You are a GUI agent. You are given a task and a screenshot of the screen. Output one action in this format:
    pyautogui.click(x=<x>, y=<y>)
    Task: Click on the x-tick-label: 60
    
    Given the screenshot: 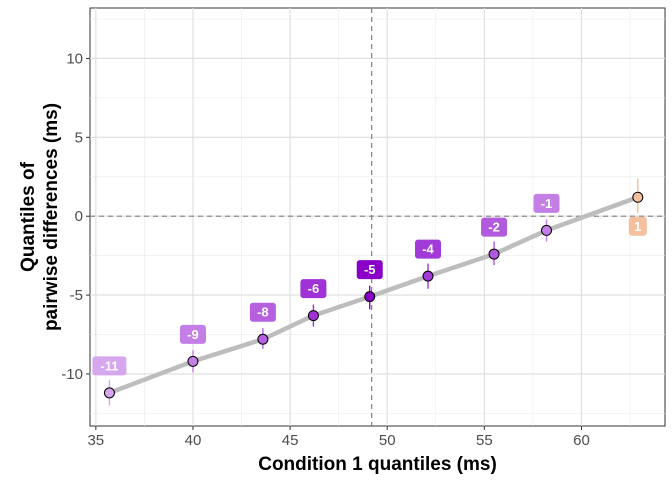 What is the action you would take?
    pyautogui.click(x=581, y=440)
    